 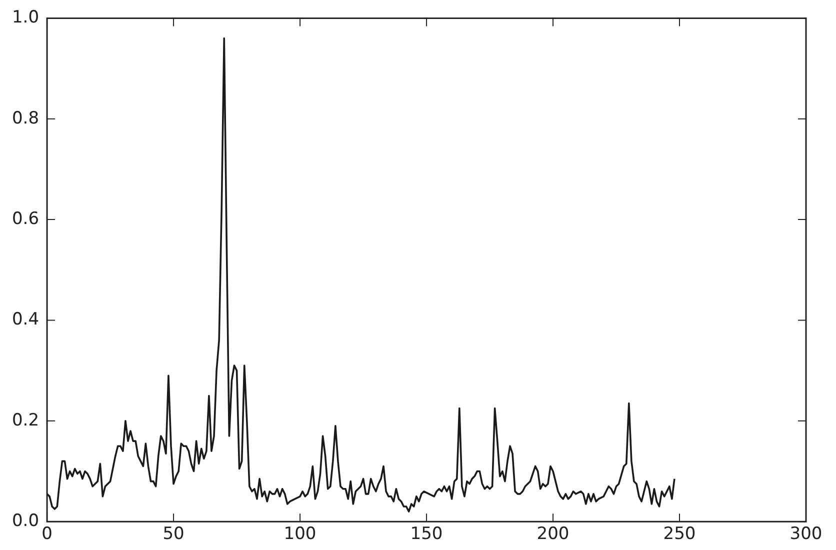 What do you see at coordinates (26, 18) in the screenshot?
I see `y-tick-label: 1.0` at bounding box center [26, 18].